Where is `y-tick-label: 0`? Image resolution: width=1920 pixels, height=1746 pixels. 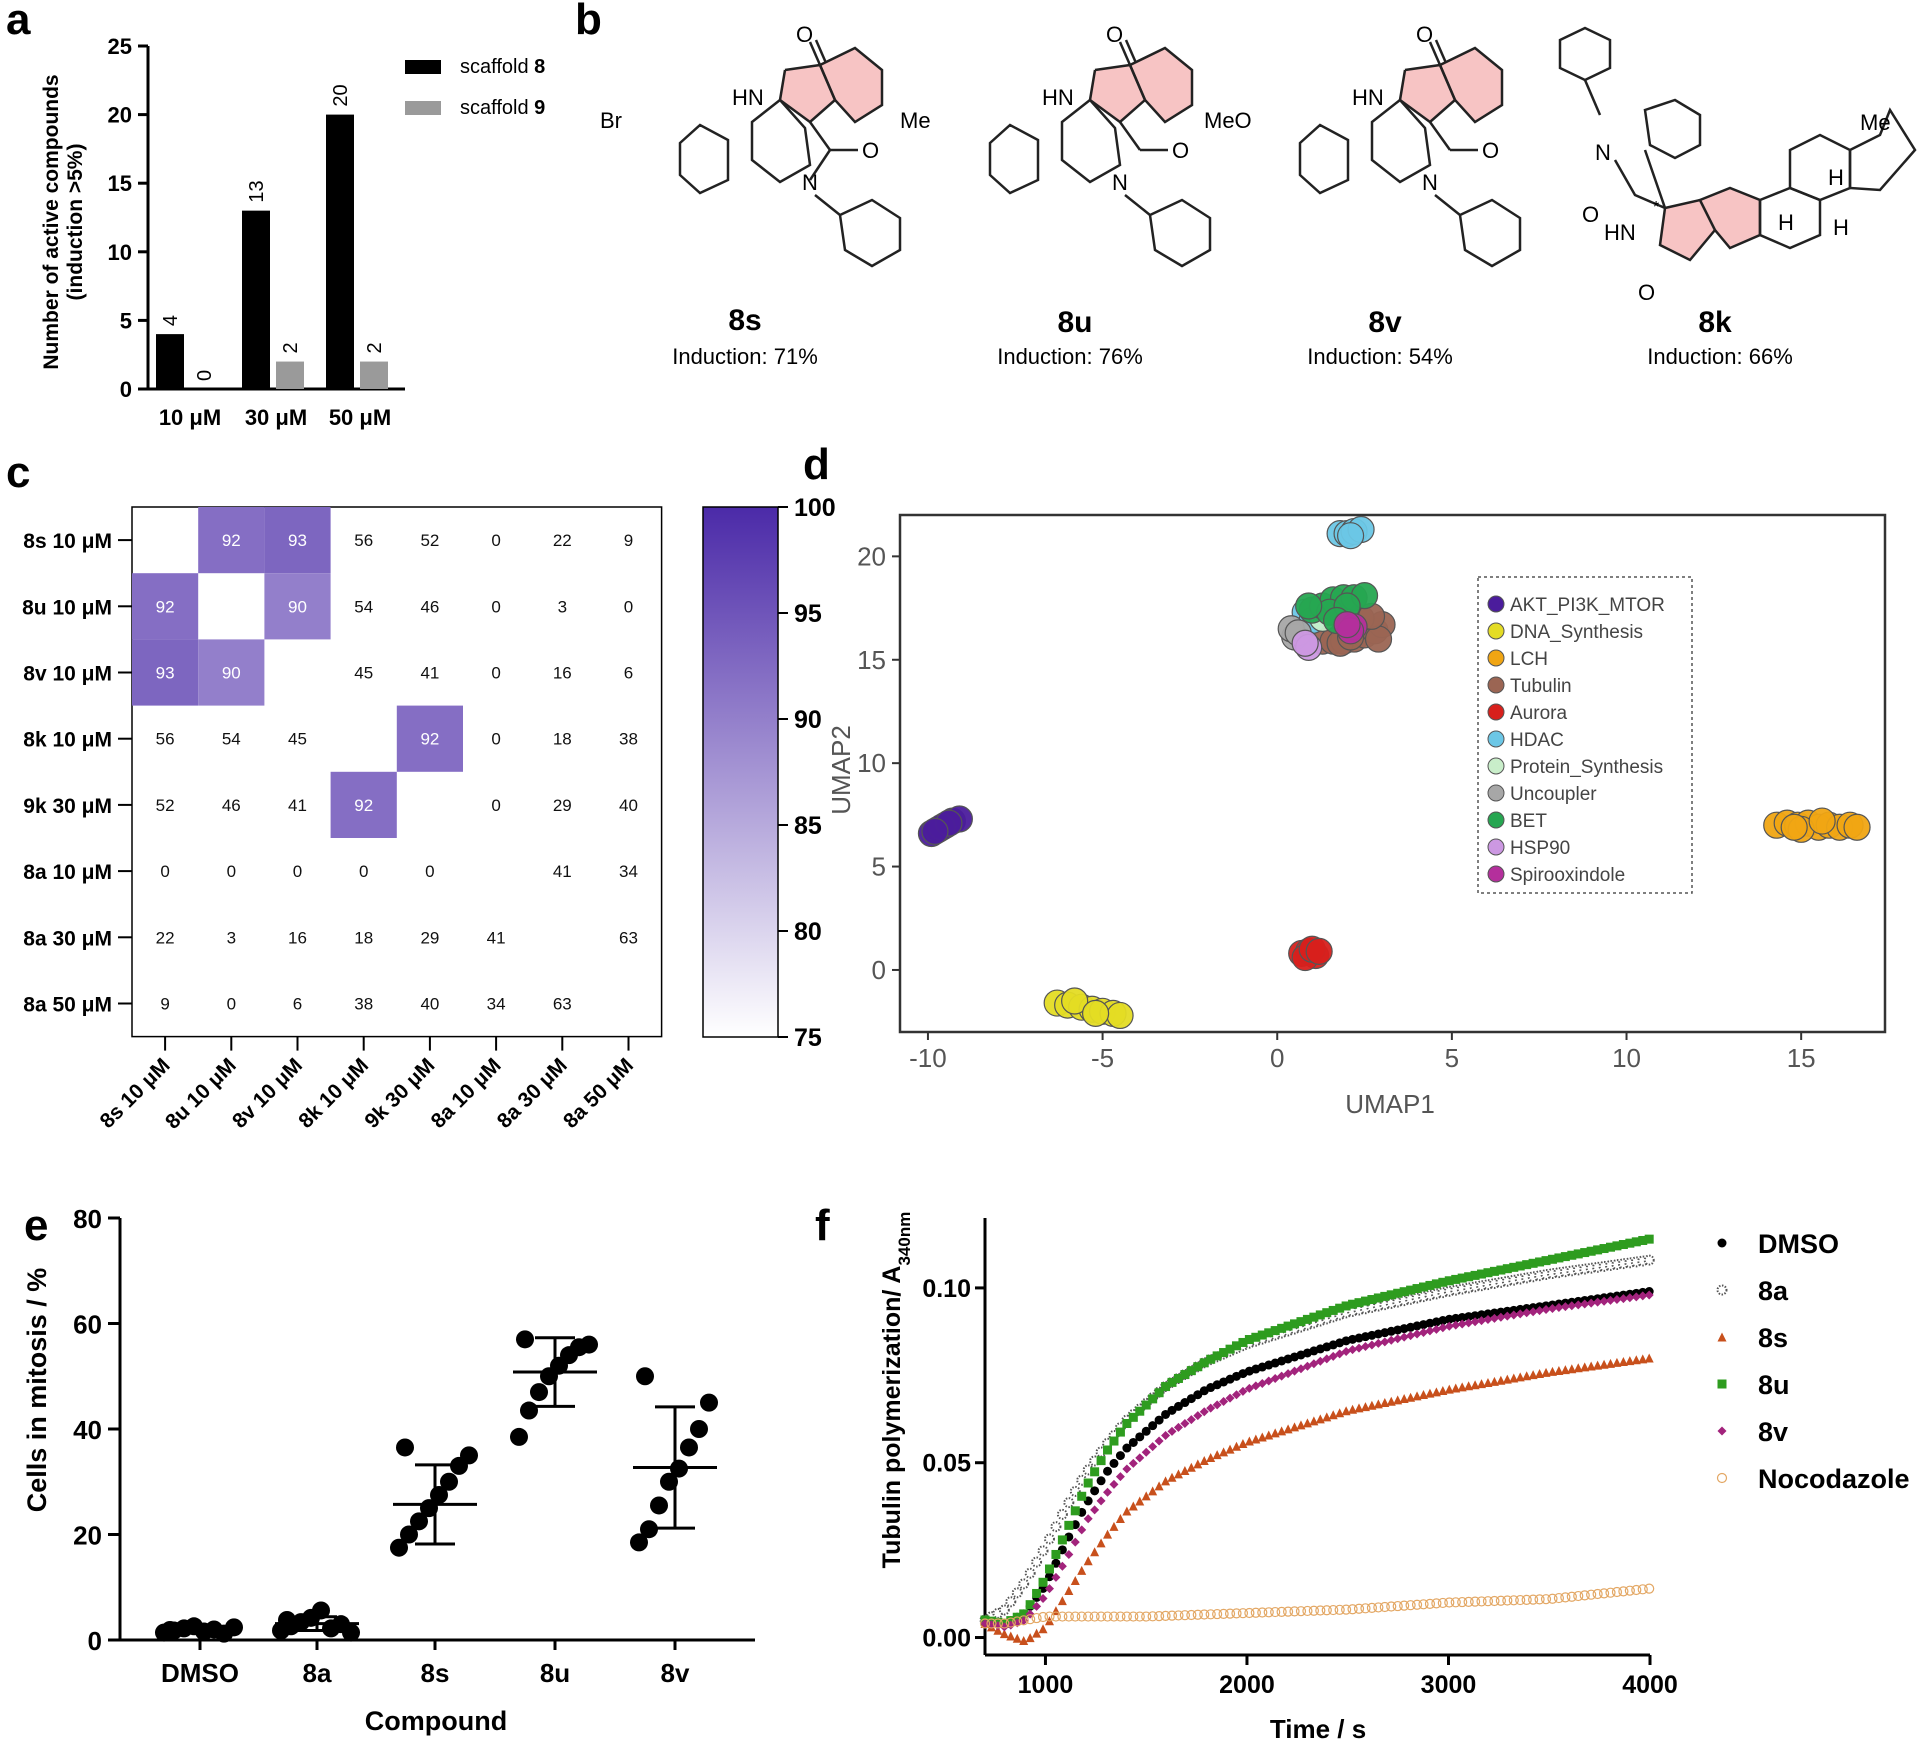
y-tick-label: 0 is located at coordinates (879, 970).